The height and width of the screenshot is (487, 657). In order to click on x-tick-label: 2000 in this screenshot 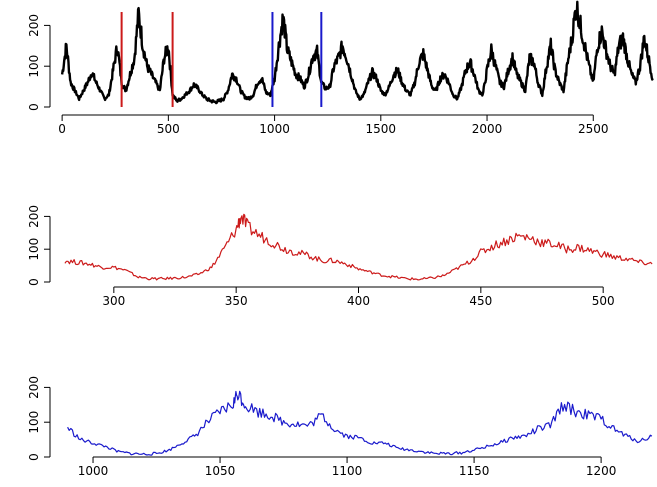, I will do `click(487, 129)`.